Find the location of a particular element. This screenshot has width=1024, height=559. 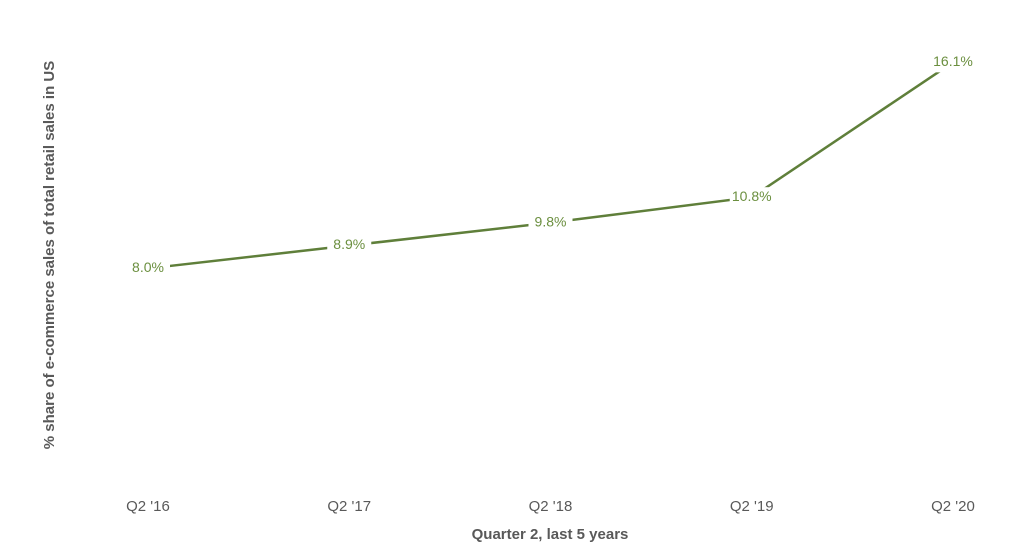

x-tick-label: Q2 '19 is located at coordinates (752, 506).